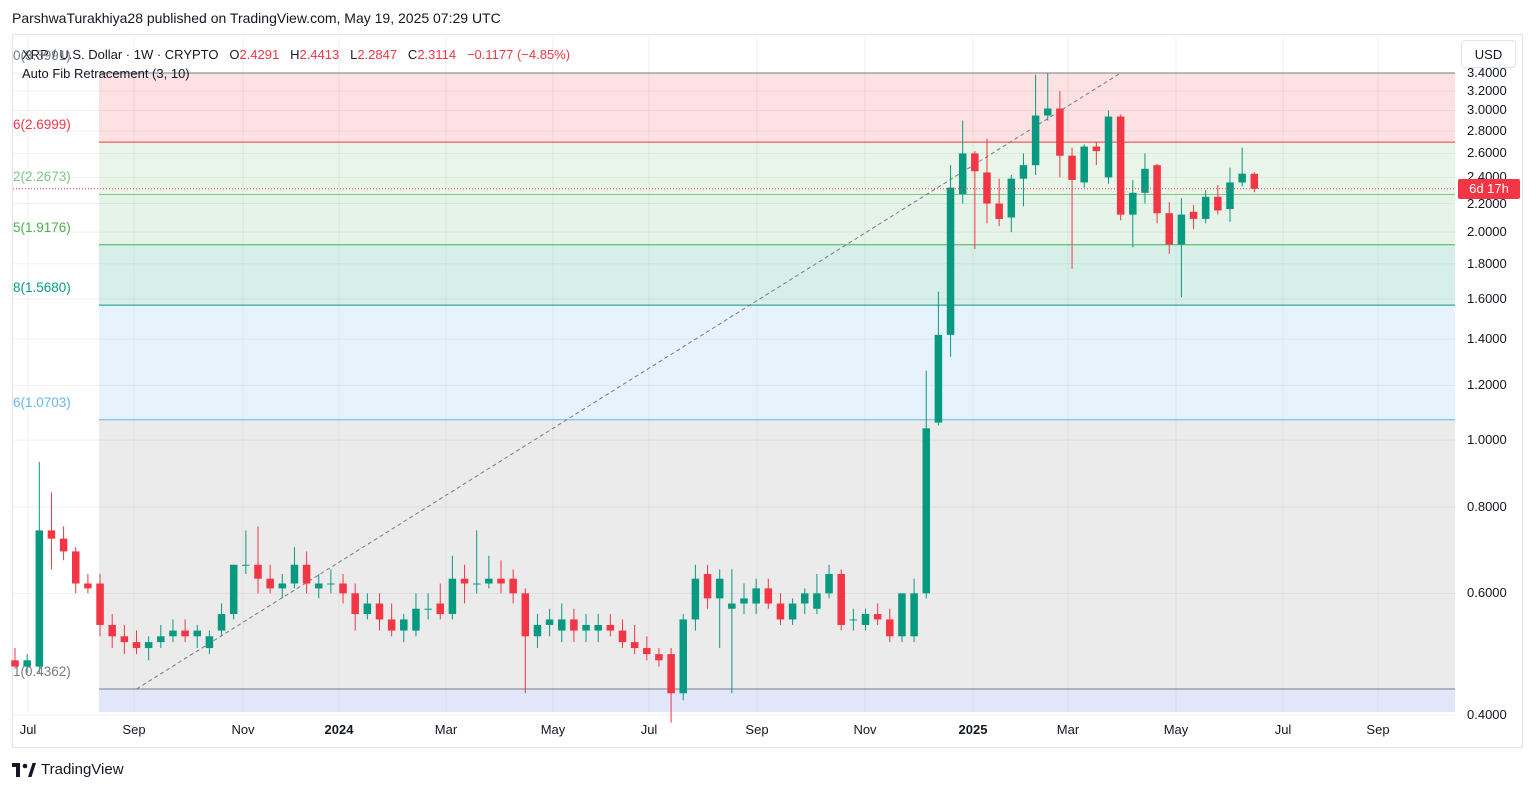 This screenshot has width=1536, height=792. I want to click on price-tick-label: 3.0000, so click(1487, 110).